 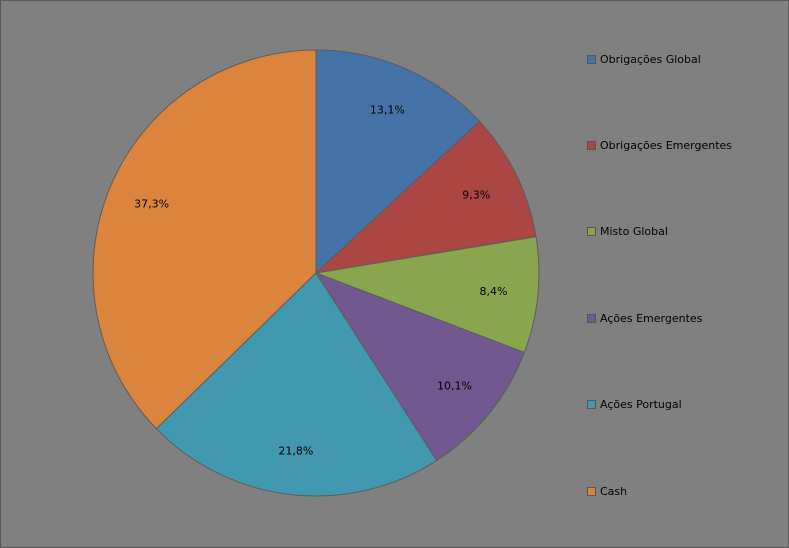 I want to click on legend-label: Obrigações Emergentes, so click(x=666, y=145).